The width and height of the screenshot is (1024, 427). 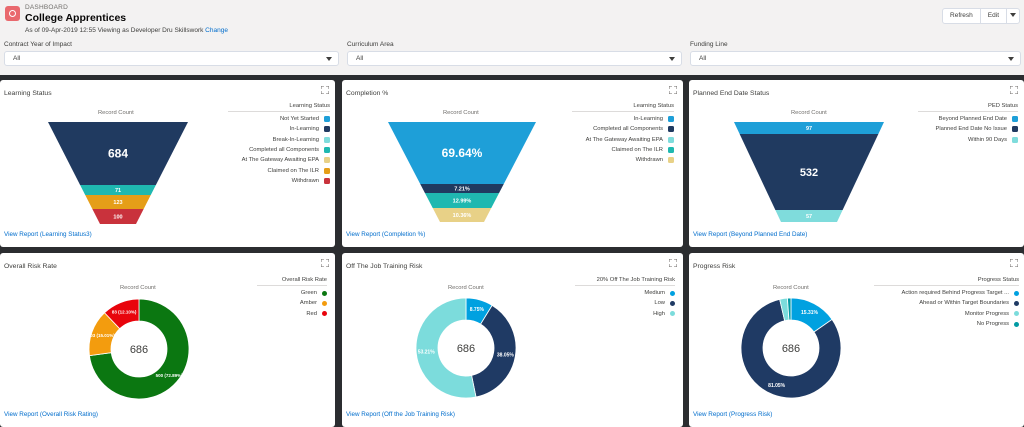 What do you see at coordinates (292, 314) in the screenshot?
I see `legend-item: Red` at bounding box center [292, 314].